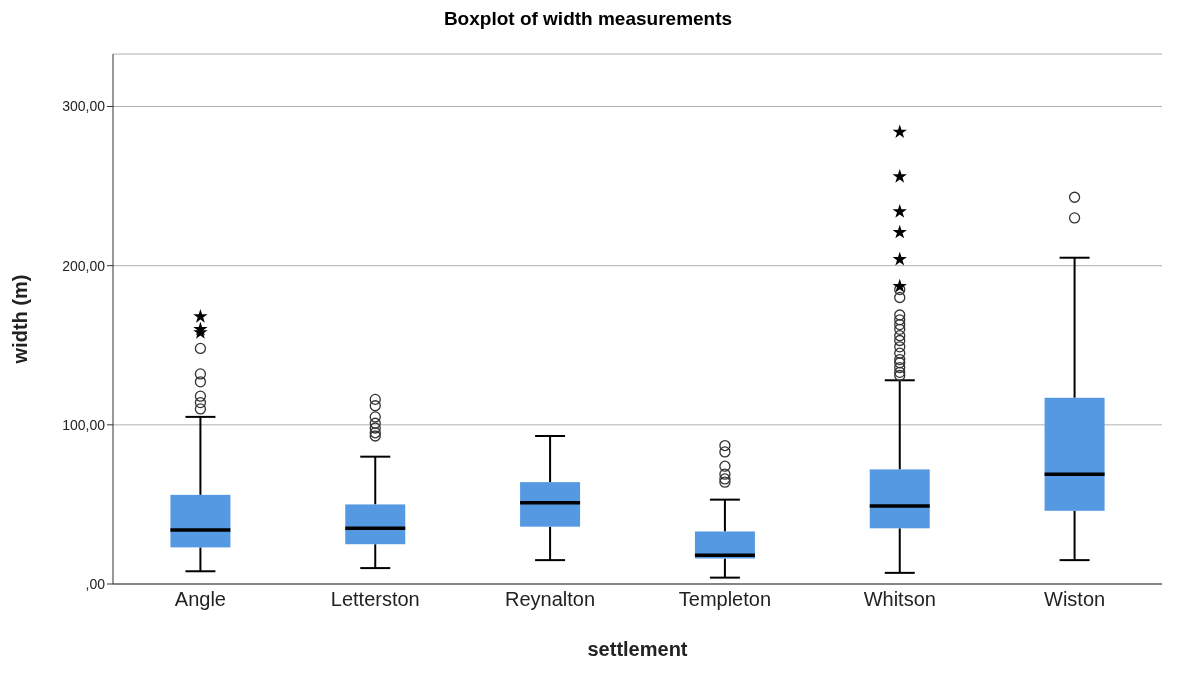 The height and width of the screenshot is (687, 1178). What do you see at coordinates (375, 599) in the screenshot?
I see `x-tick-label: Letterston` at bounding box center [375, 599].